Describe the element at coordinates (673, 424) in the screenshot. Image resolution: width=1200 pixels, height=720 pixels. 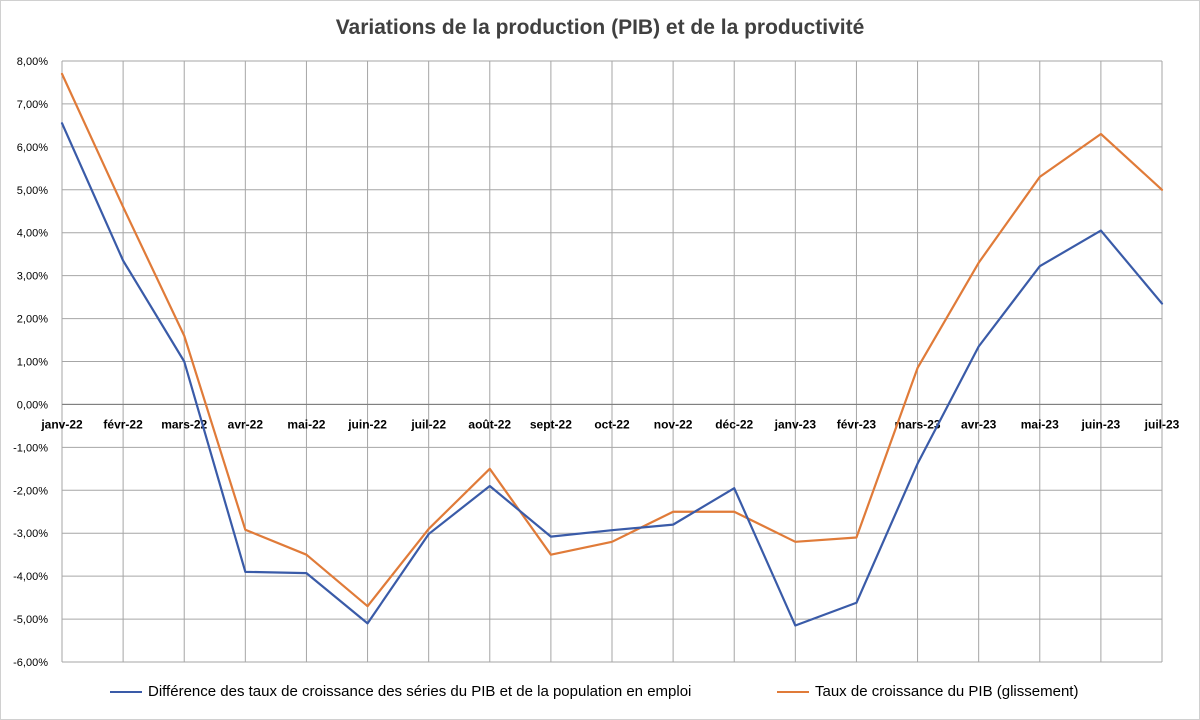
I see `x-tick-label: nov-22` at that location.